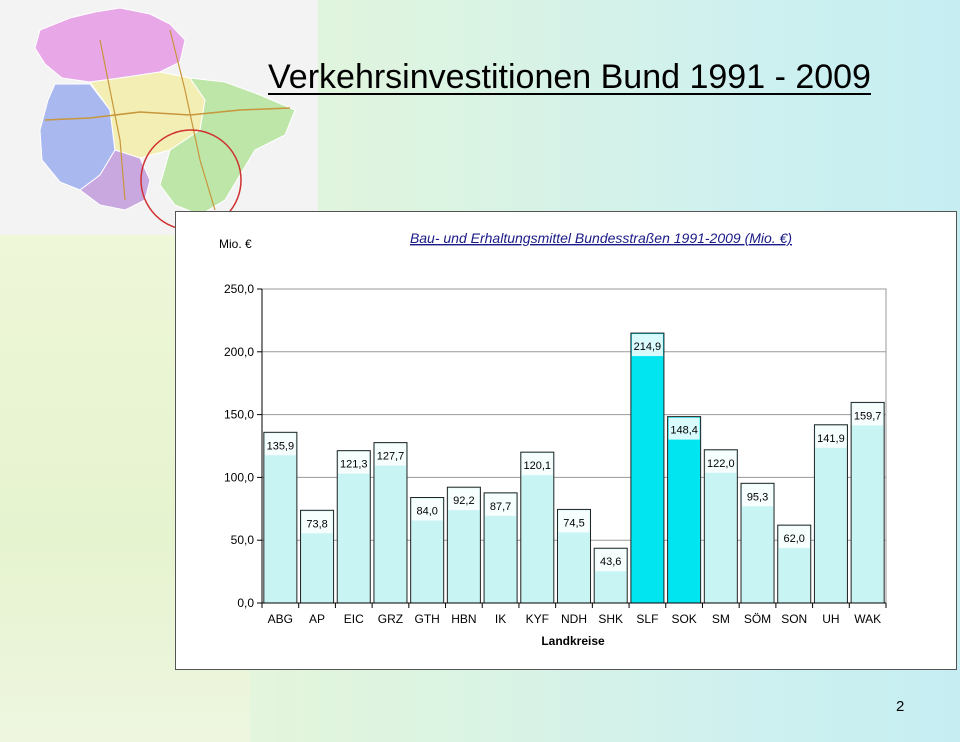 This screenshot has width=960, height=742. I want to click on data-label: 141,9, so click(831, 439).